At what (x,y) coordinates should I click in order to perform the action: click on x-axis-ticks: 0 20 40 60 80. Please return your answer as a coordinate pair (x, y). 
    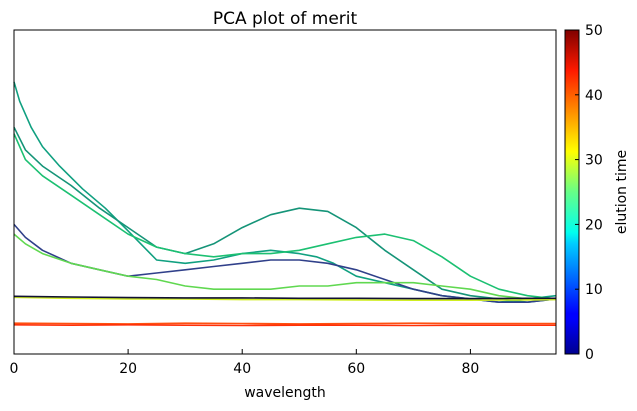
    Looking at the image, I should click on (245, 363).